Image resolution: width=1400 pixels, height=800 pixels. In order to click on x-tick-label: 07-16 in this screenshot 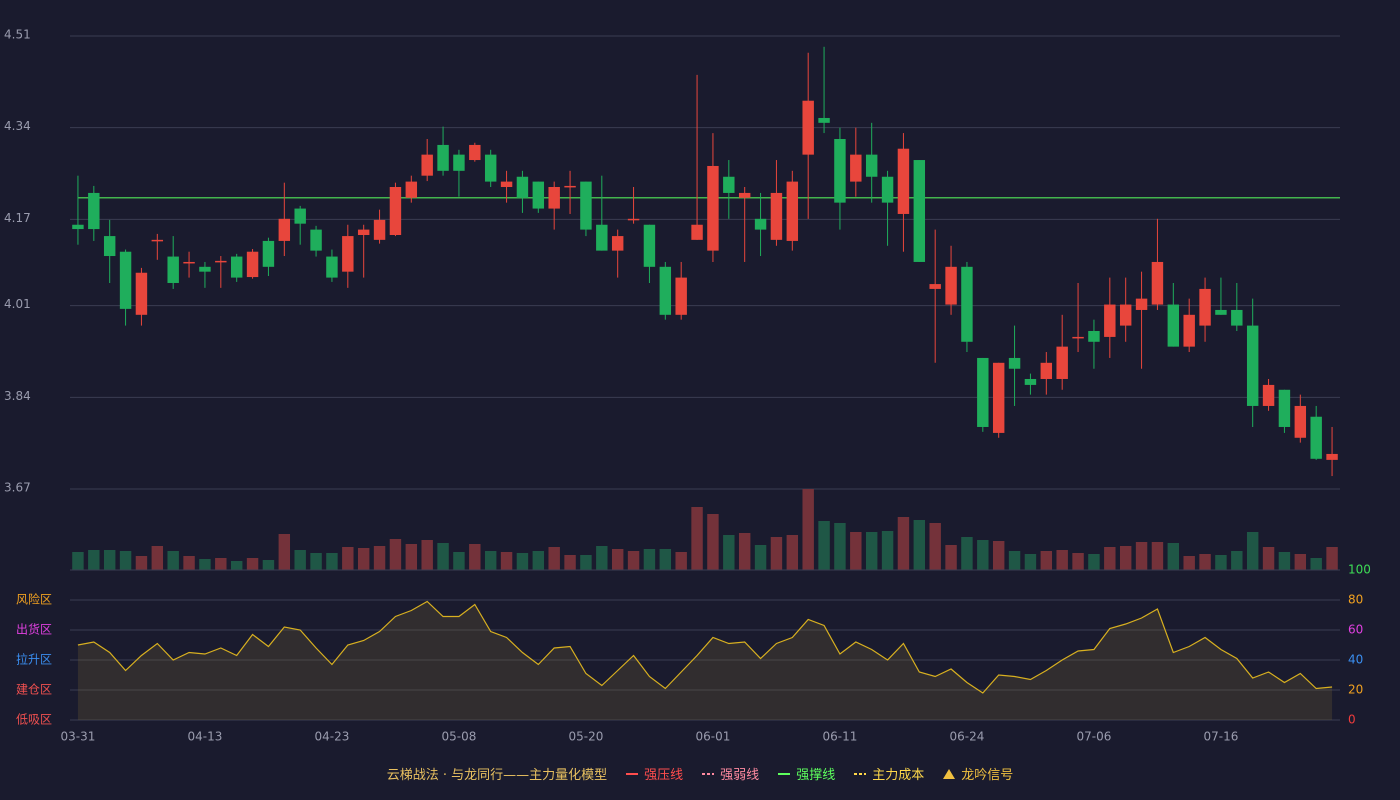, I will do `click(1221, 737)`.